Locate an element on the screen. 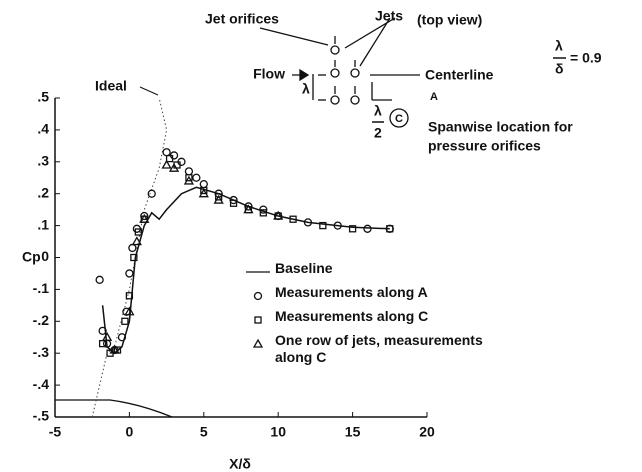 Image resolution: width=642 pixels, height=472 pixels. label-half-num: λ is located at coordinates (378, 111).